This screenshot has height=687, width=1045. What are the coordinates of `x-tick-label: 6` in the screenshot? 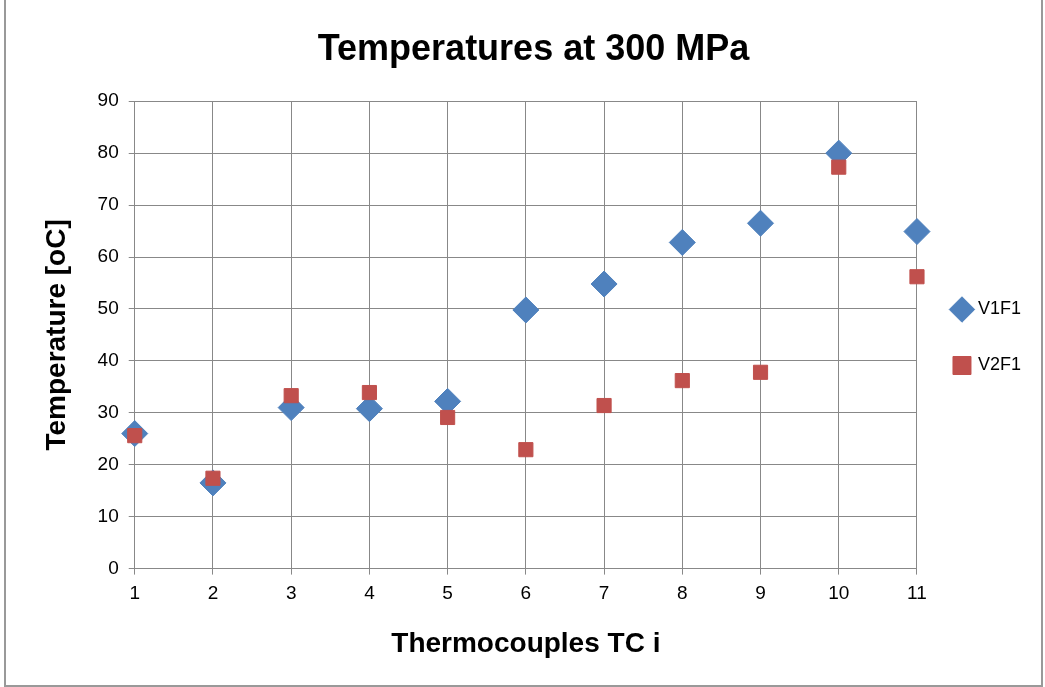 It's located at (526, 593).